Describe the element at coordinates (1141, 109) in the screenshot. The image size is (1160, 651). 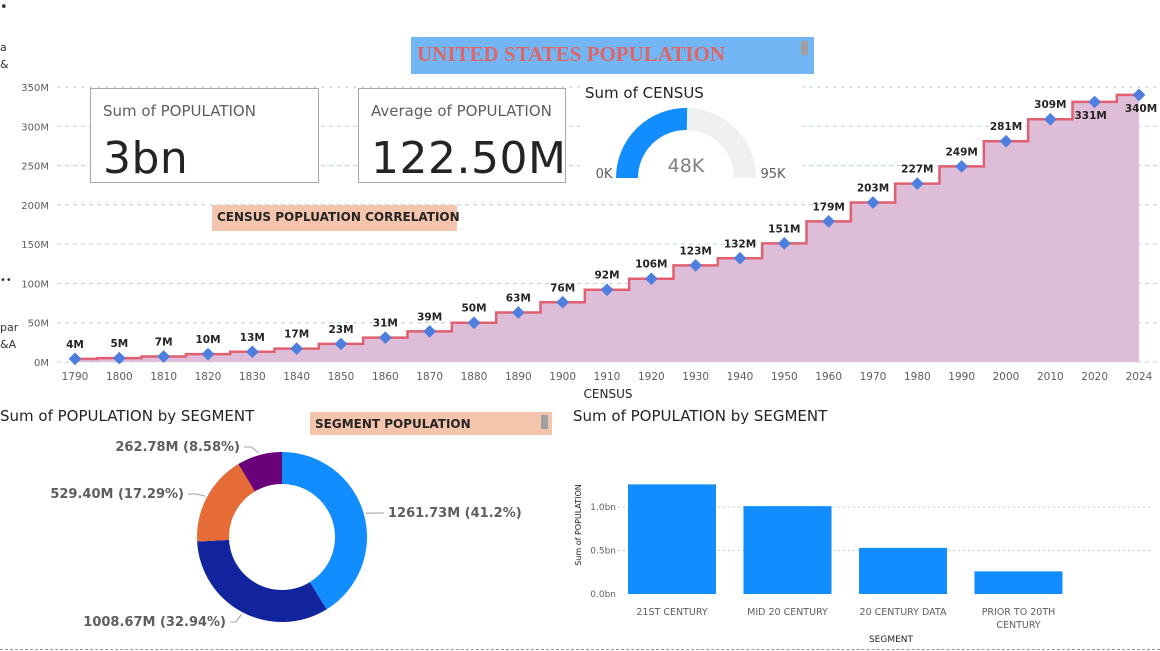
I see `data-label: 340M` at that location.